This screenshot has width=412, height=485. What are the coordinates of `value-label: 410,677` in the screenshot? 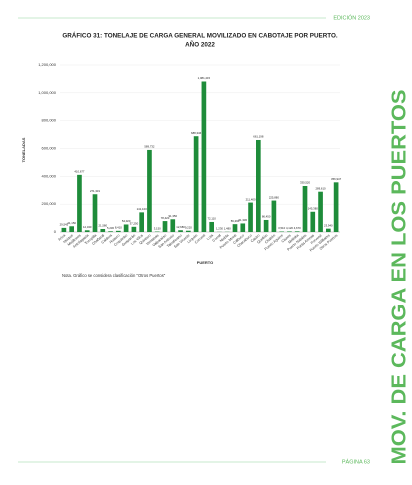 It's located at (79, 172).